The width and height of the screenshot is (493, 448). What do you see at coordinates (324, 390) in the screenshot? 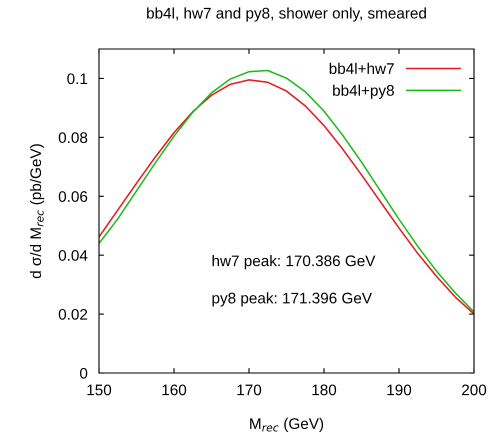
I see `x-tick-label: 180` at bounding box center [324, 390].